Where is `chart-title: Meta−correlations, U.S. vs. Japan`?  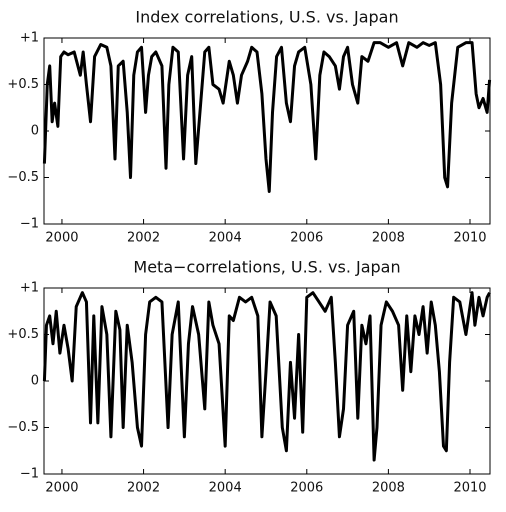
chart-title: Meta−correlations, U.S. vs. Japan is located at coordinates (266, 267).